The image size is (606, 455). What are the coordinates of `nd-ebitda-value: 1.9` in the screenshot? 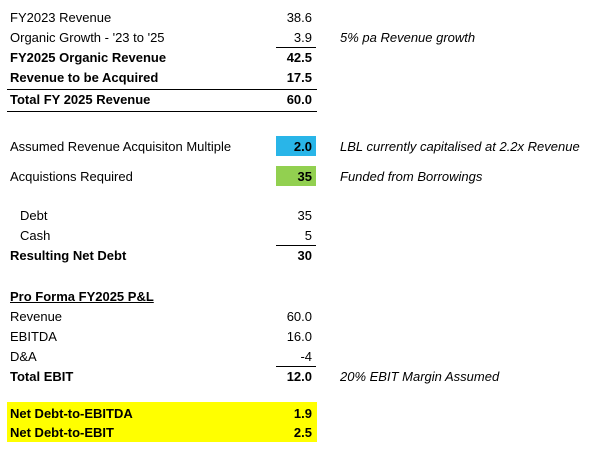 It's located at (302, 413).